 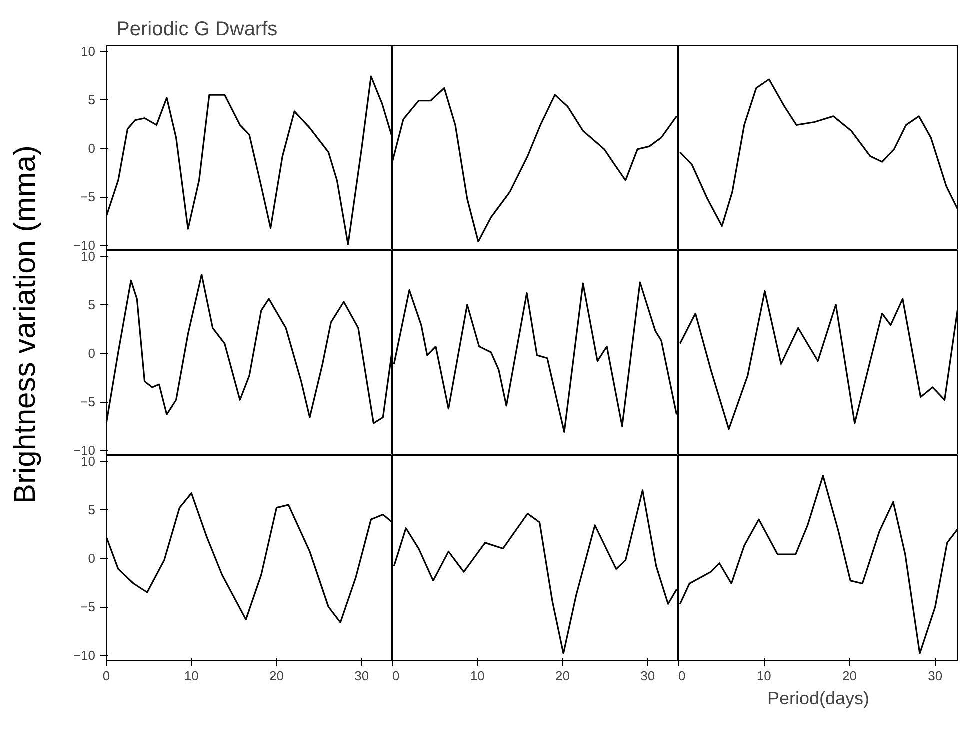 I want to click on y-tick-label: 10, so click(x=88, y=51).